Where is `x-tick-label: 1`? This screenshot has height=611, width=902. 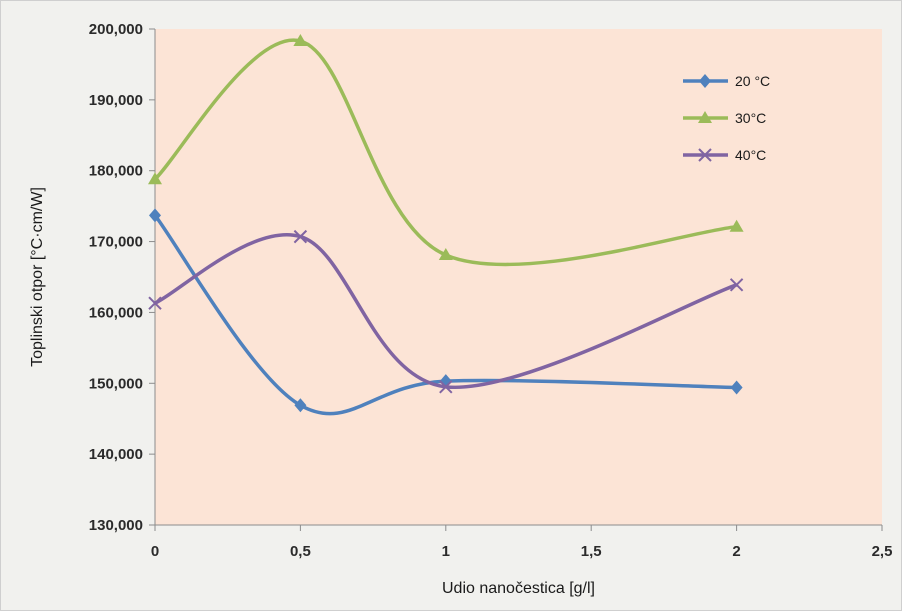
x-tick-label: 1 is located at coordinates (446, 551).